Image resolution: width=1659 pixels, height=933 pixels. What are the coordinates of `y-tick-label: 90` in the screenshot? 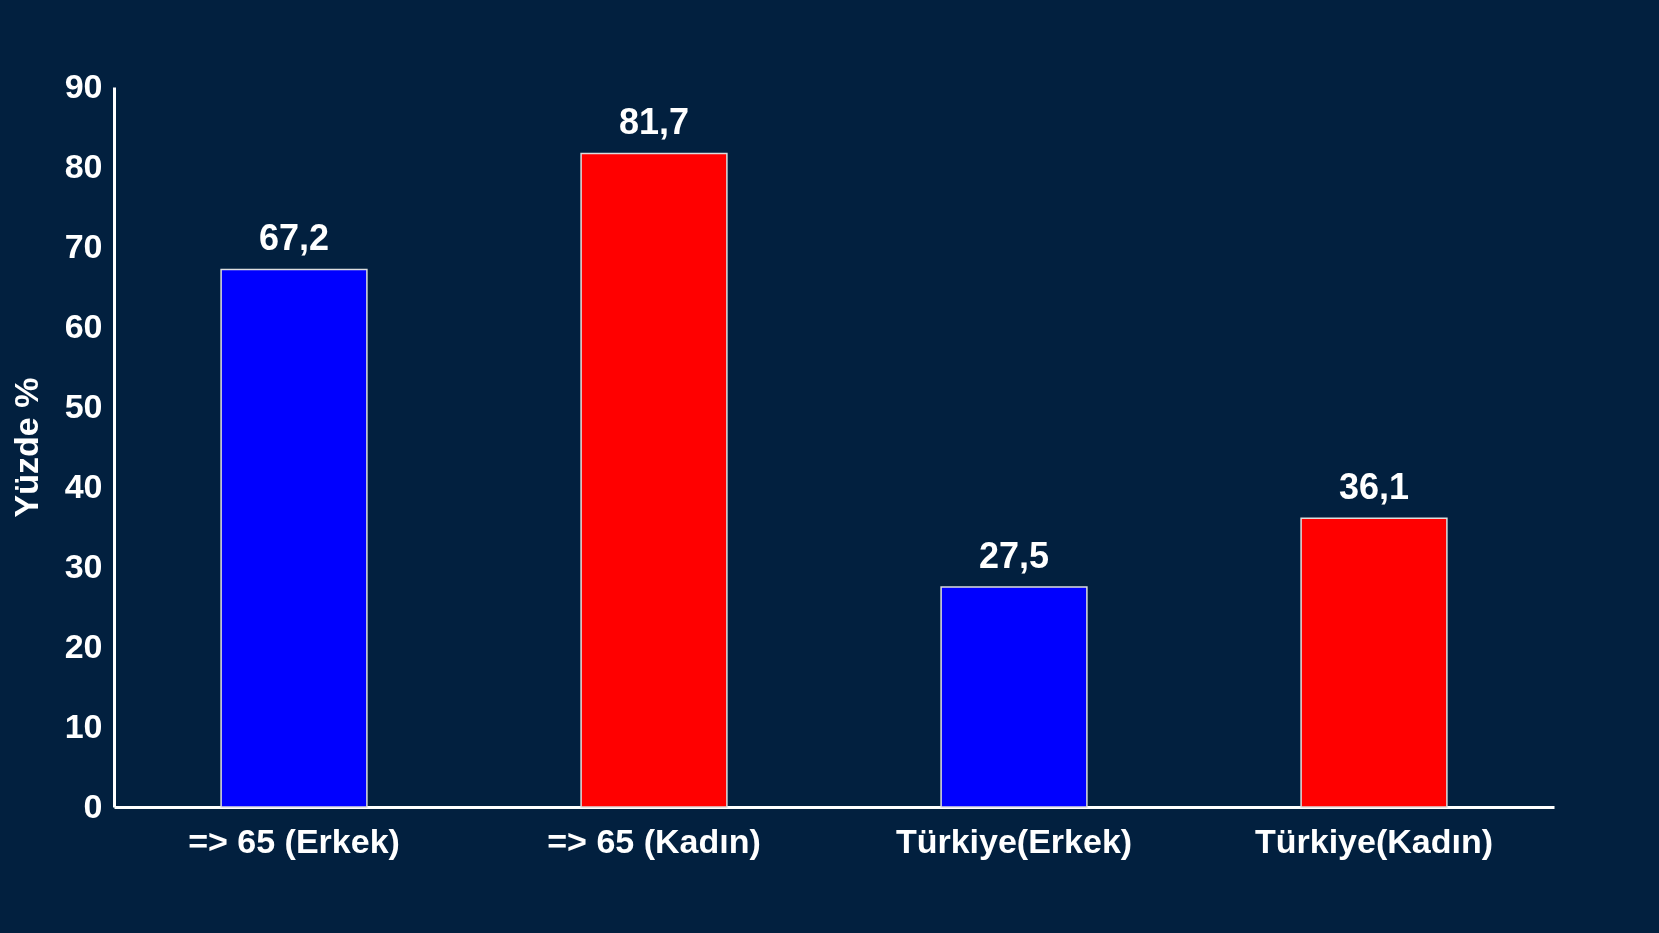 It's located at (83, 85).